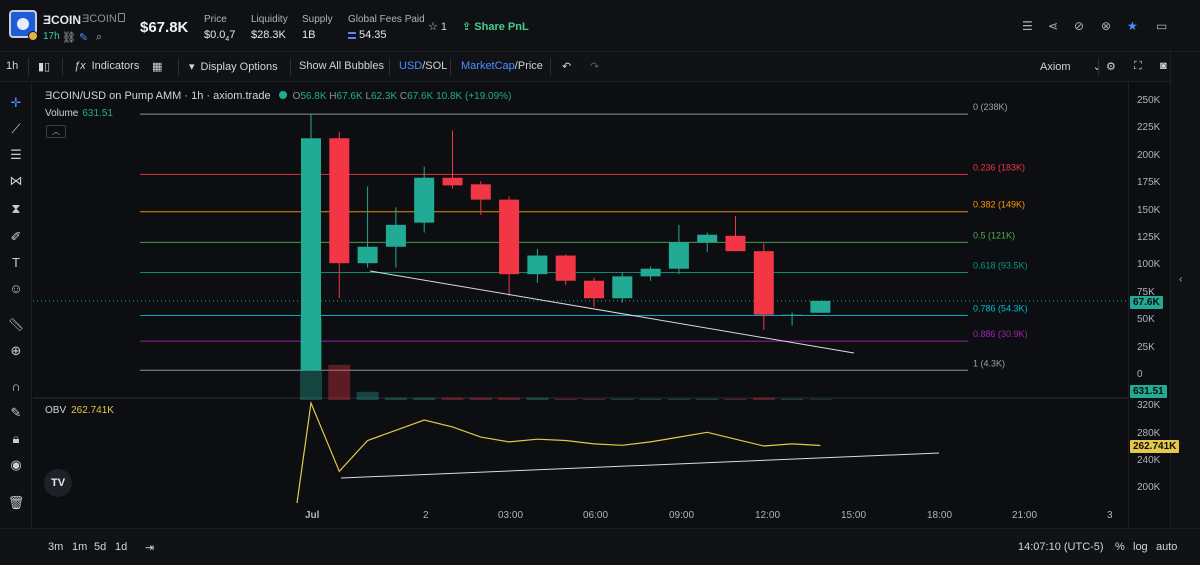 The height and width of the screenshot is (565, 1200). Describe the element at coordinates (596, 515) in the screenshot. I see `time-tick-label: 06:00` at that location.